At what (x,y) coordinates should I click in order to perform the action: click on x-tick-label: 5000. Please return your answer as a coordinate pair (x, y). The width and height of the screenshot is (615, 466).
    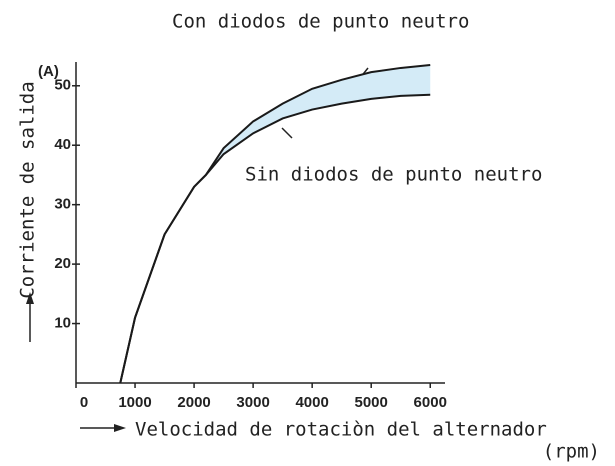
    Looking at the image, I should click on (371, 402).